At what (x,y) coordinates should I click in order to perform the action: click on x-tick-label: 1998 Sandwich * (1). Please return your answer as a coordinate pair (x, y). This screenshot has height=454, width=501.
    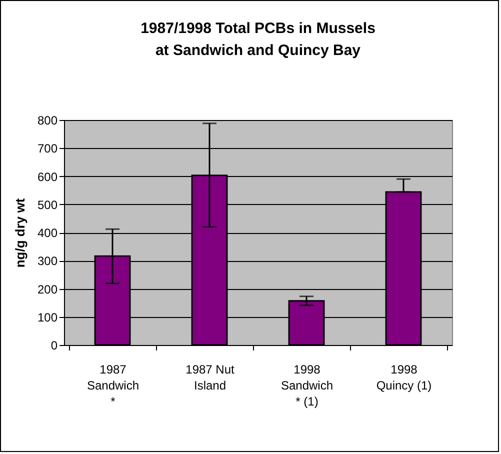
    Looking at the image, I should click on (307, 385).